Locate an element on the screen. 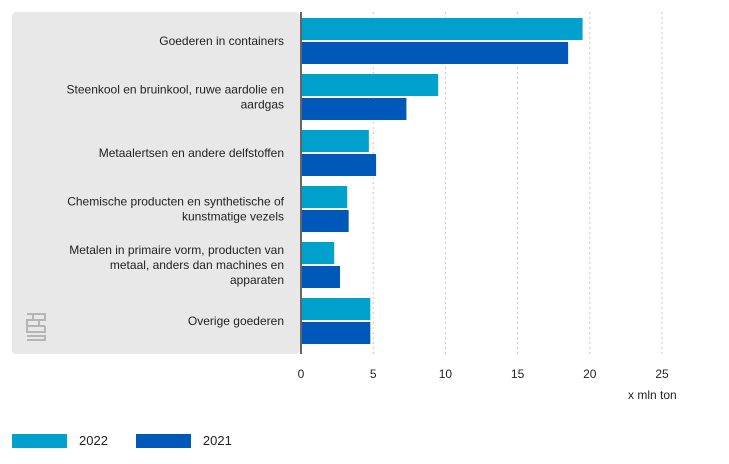 This screenshot has height=464, width=729. legend-swatch-2021 is located at coordinates (163, 440).